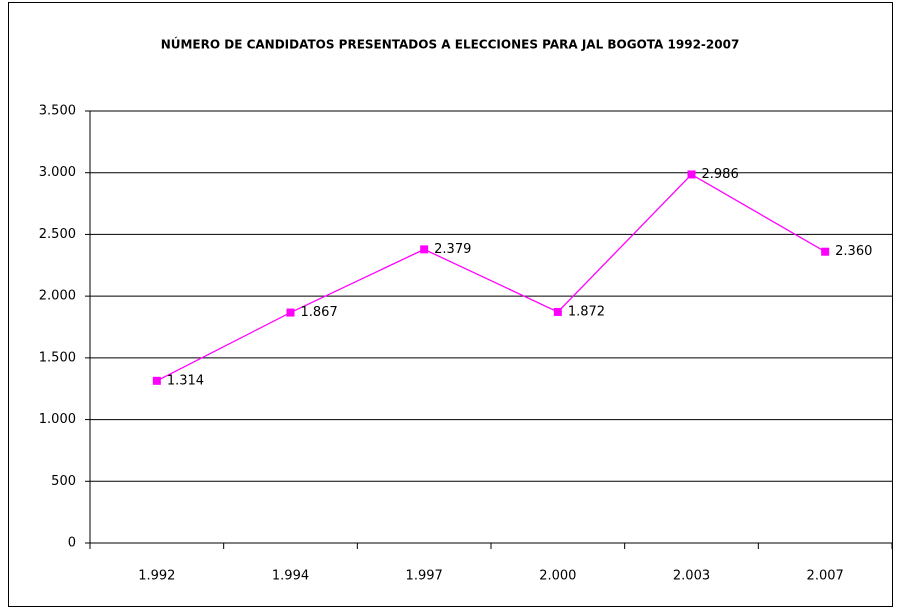  I want to click on y-tick-label: 0, so click(72, 543).